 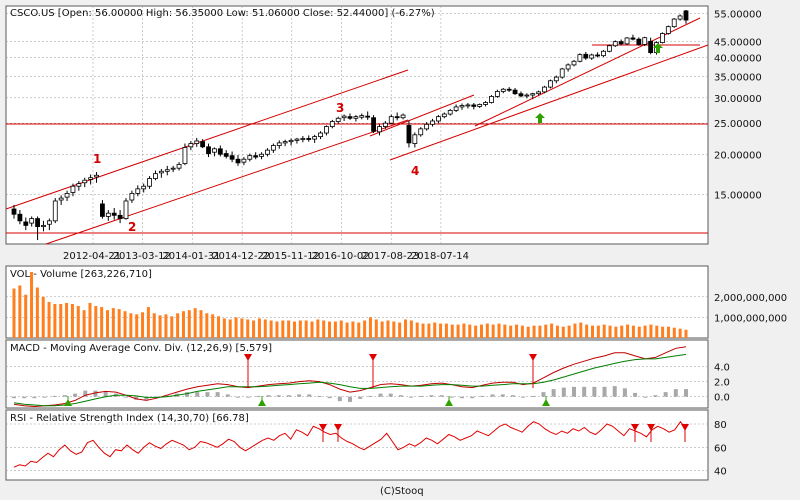 I want to click on rsi-plot-area, so click(x=357, y=445).